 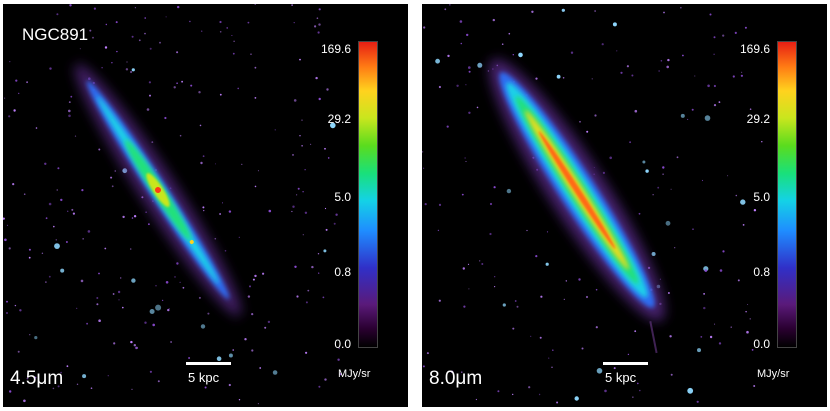 What do you see at coordinates (55, 34) in the screenshot?
I see `object-name-label: NGC891` at bounding box center [55, 34].